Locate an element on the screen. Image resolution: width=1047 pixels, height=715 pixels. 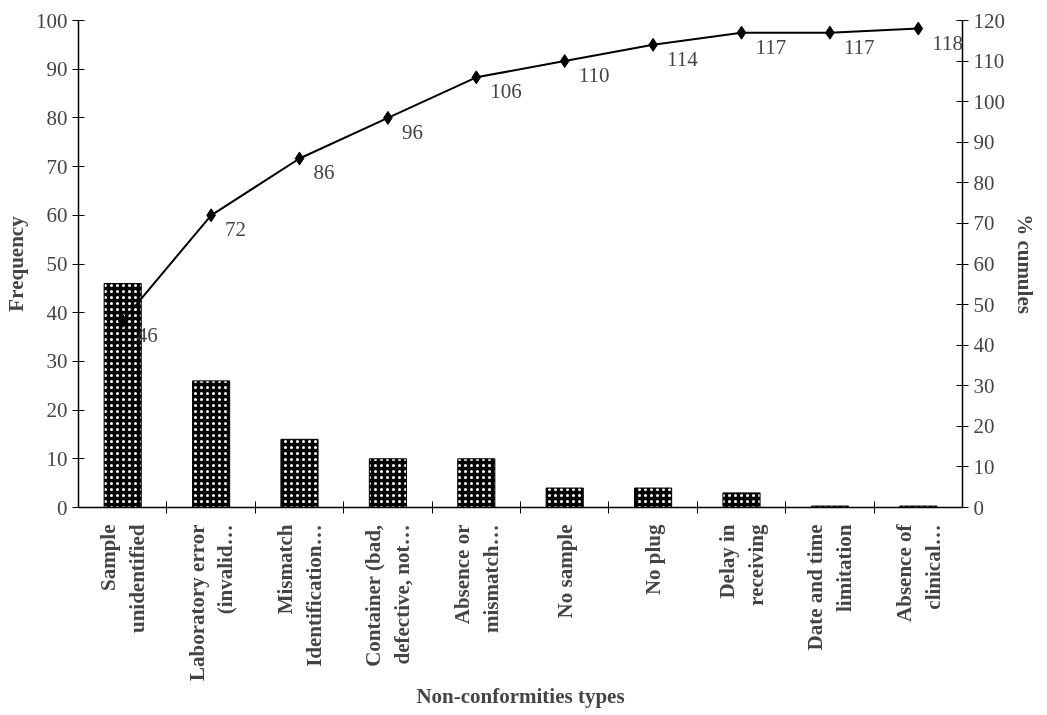
y2-tick-label: 20 is located at coordinates (984, 426).